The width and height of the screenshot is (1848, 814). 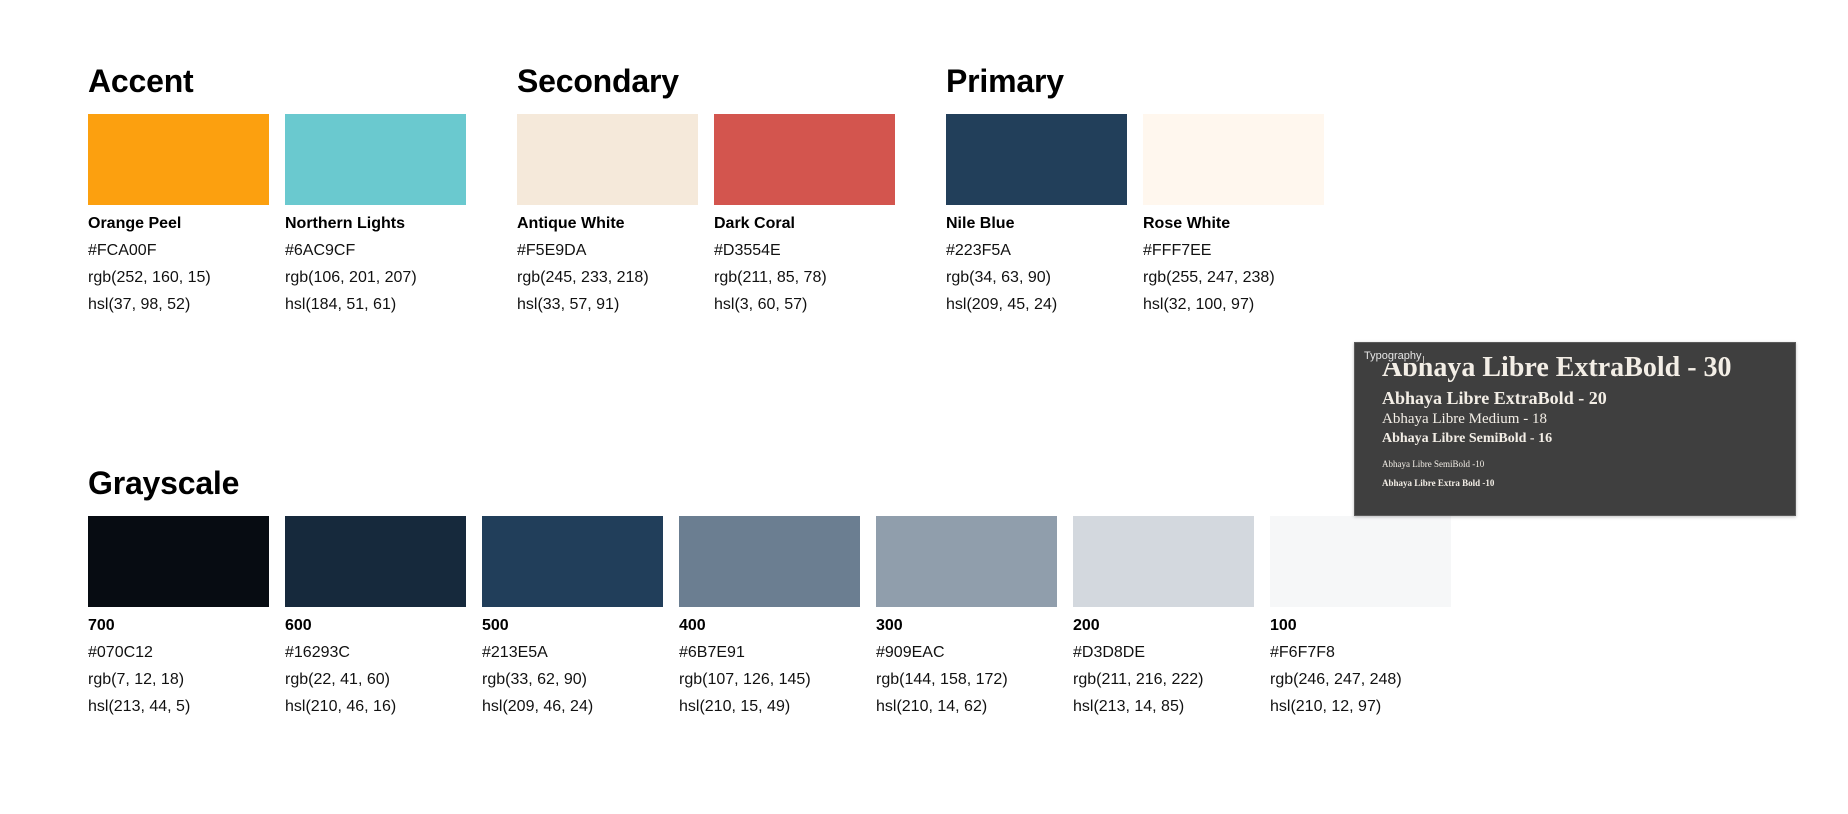 What do you see at coordinates (770, 277) in the screenshot?
I see `swatch-rgb: rgb(211, 85, 78)` at bounding box center [770, 277].